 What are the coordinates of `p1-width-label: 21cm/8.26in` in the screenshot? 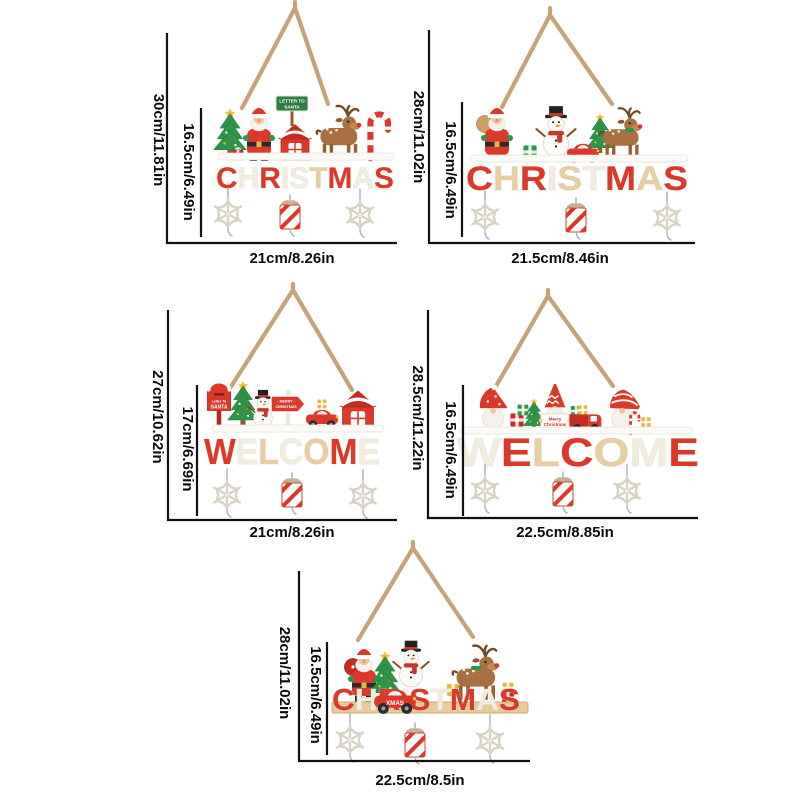 It's located at (291, 258).